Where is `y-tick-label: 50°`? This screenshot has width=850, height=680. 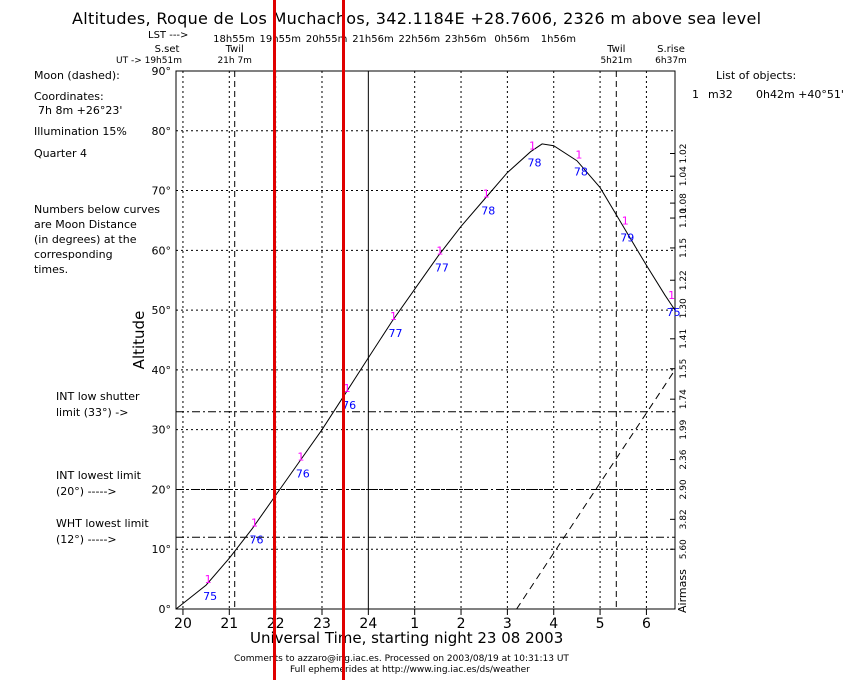
y-tick-label: 50° is located at coordinates (162, 310).